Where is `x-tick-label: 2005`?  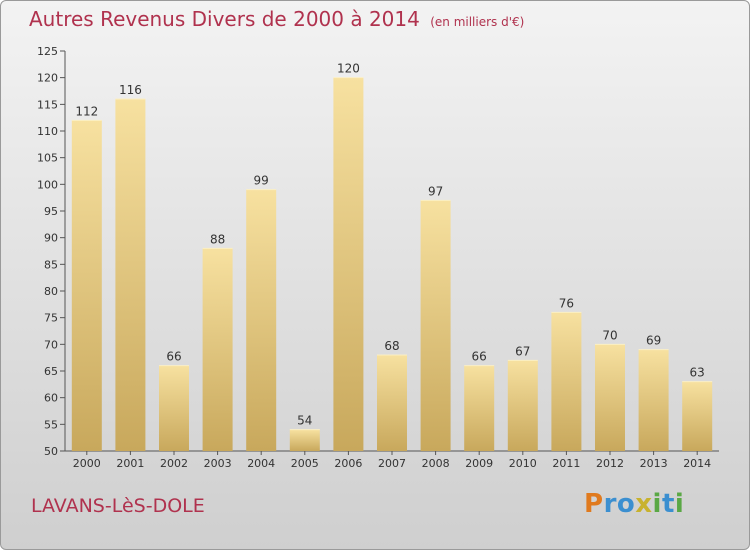 x-tick-label: 2005 is located at coordinates (305, 463).